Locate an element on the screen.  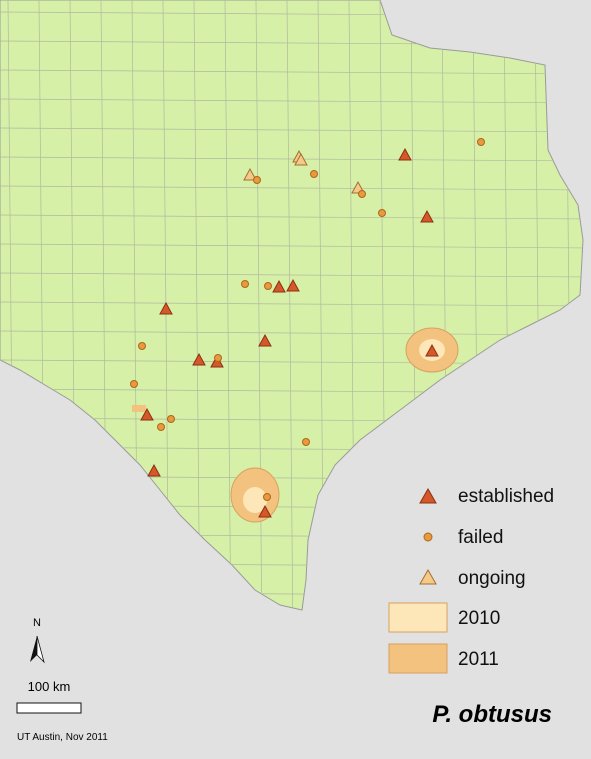
buffer-2011 is located at coordinates (139, 408).